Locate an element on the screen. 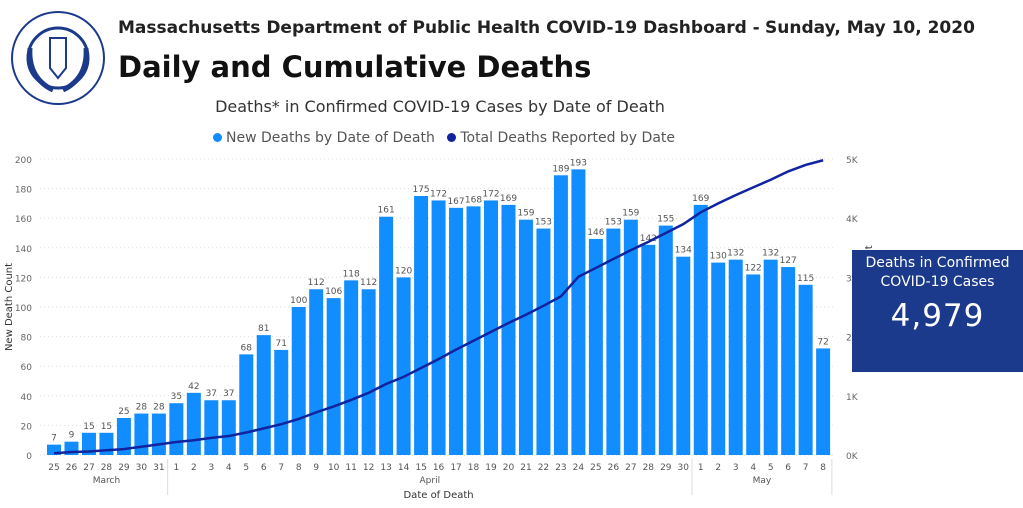  data-label: 120 is located at coordinates (403, 271).